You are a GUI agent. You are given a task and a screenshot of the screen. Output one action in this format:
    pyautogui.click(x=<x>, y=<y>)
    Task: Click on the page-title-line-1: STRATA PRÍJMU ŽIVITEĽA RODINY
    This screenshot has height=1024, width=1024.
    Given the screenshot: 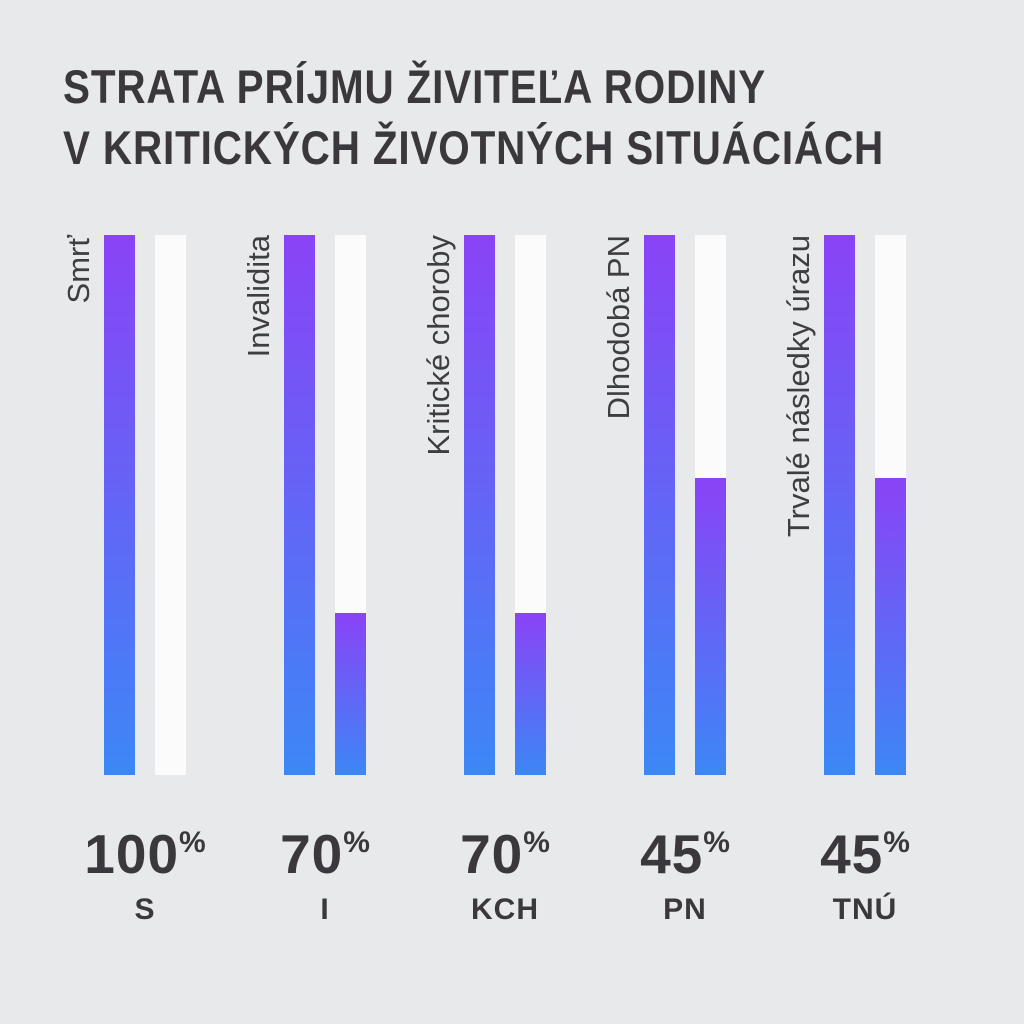 What is the action you would take?
    pyautogui.click(x=415, y=86)
    